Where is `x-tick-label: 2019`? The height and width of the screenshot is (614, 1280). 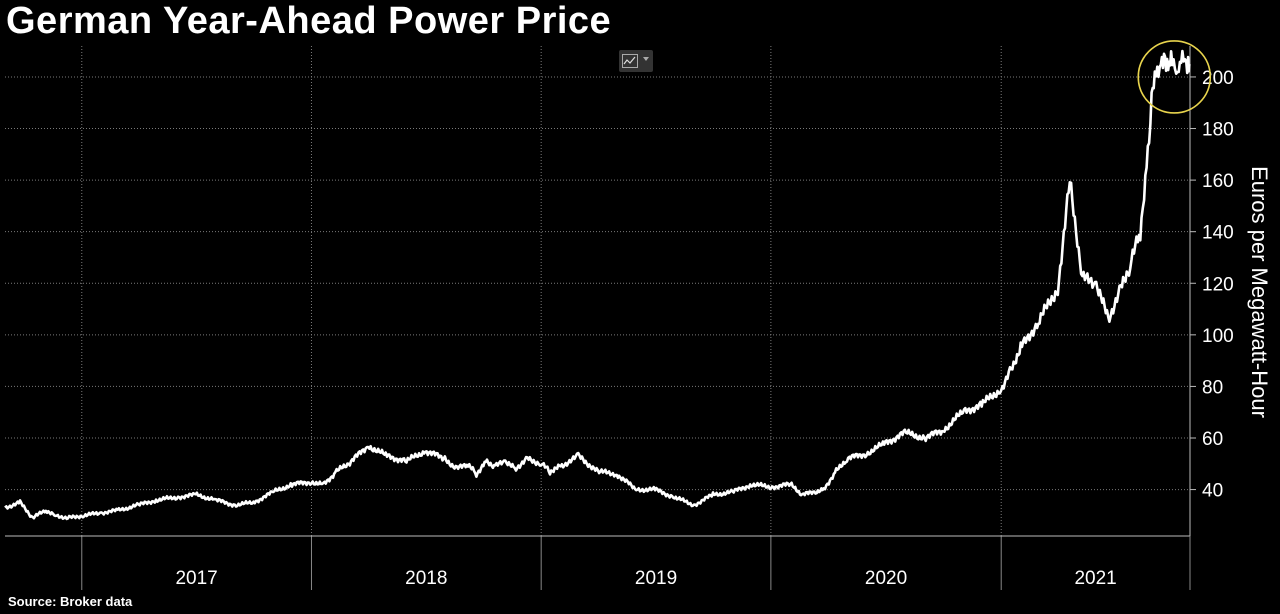
x-tick-label: 2019 is located at coordinates (656, 578).